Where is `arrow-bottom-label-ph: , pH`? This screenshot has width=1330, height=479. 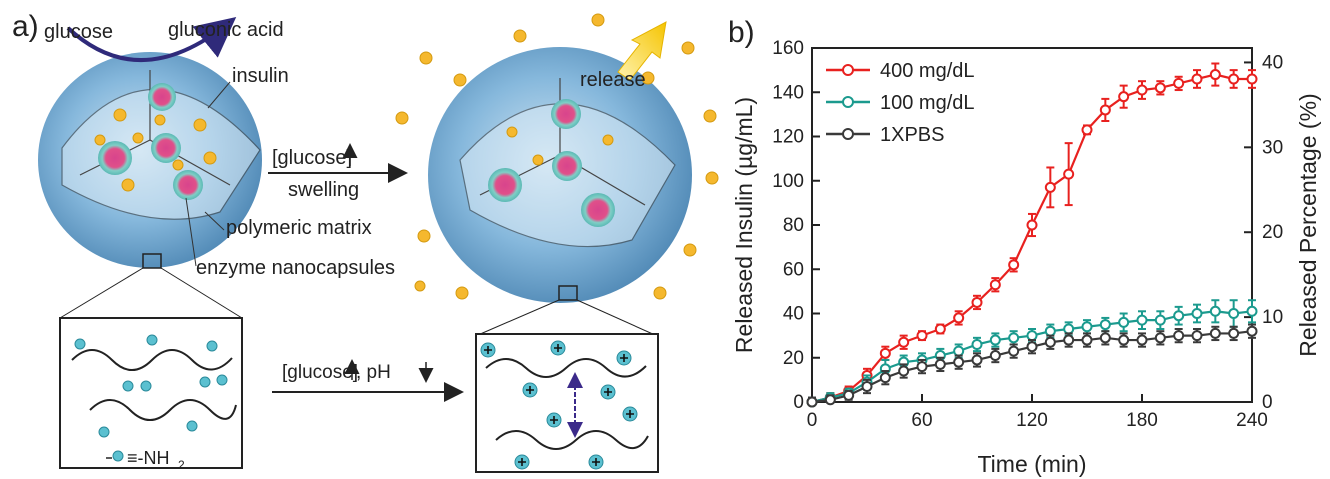
arrow-bottom-label-ph: , pH is located at coordinates (373, 372).